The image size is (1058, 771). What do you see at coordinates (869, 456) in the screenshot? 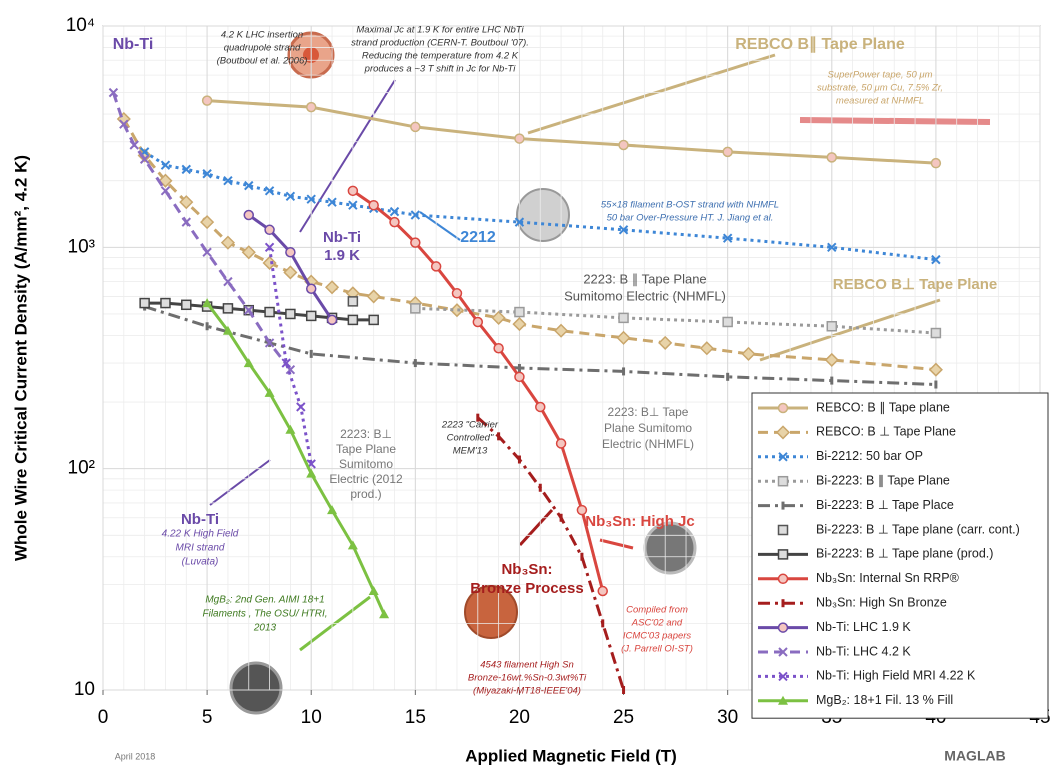
I see `legend-label: Bi-2212: 50 bar OP` at bounding box center [869, 456].